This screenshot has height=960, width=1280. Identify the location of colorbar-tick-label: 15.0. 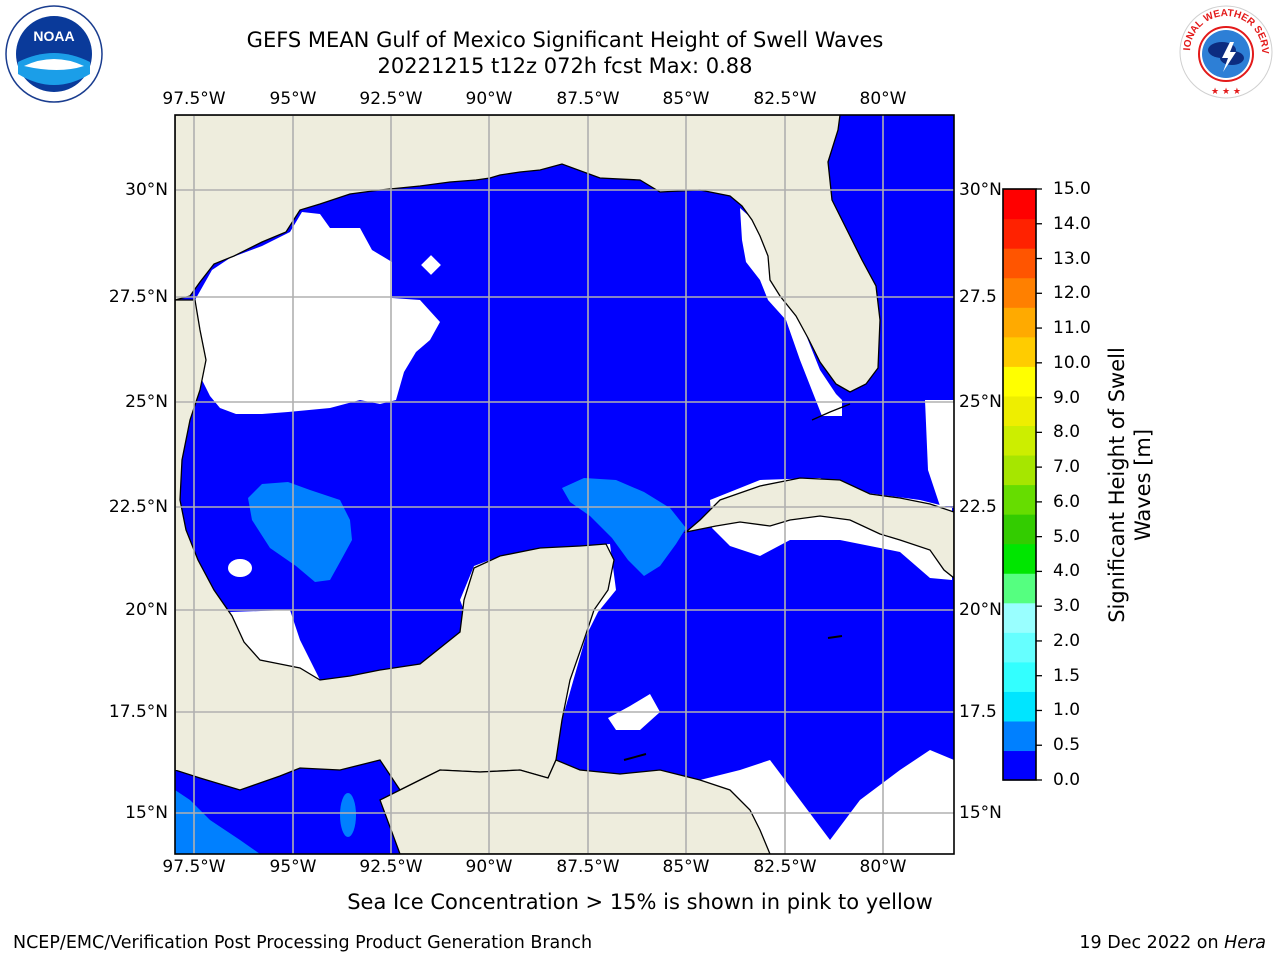
(1072, 189).